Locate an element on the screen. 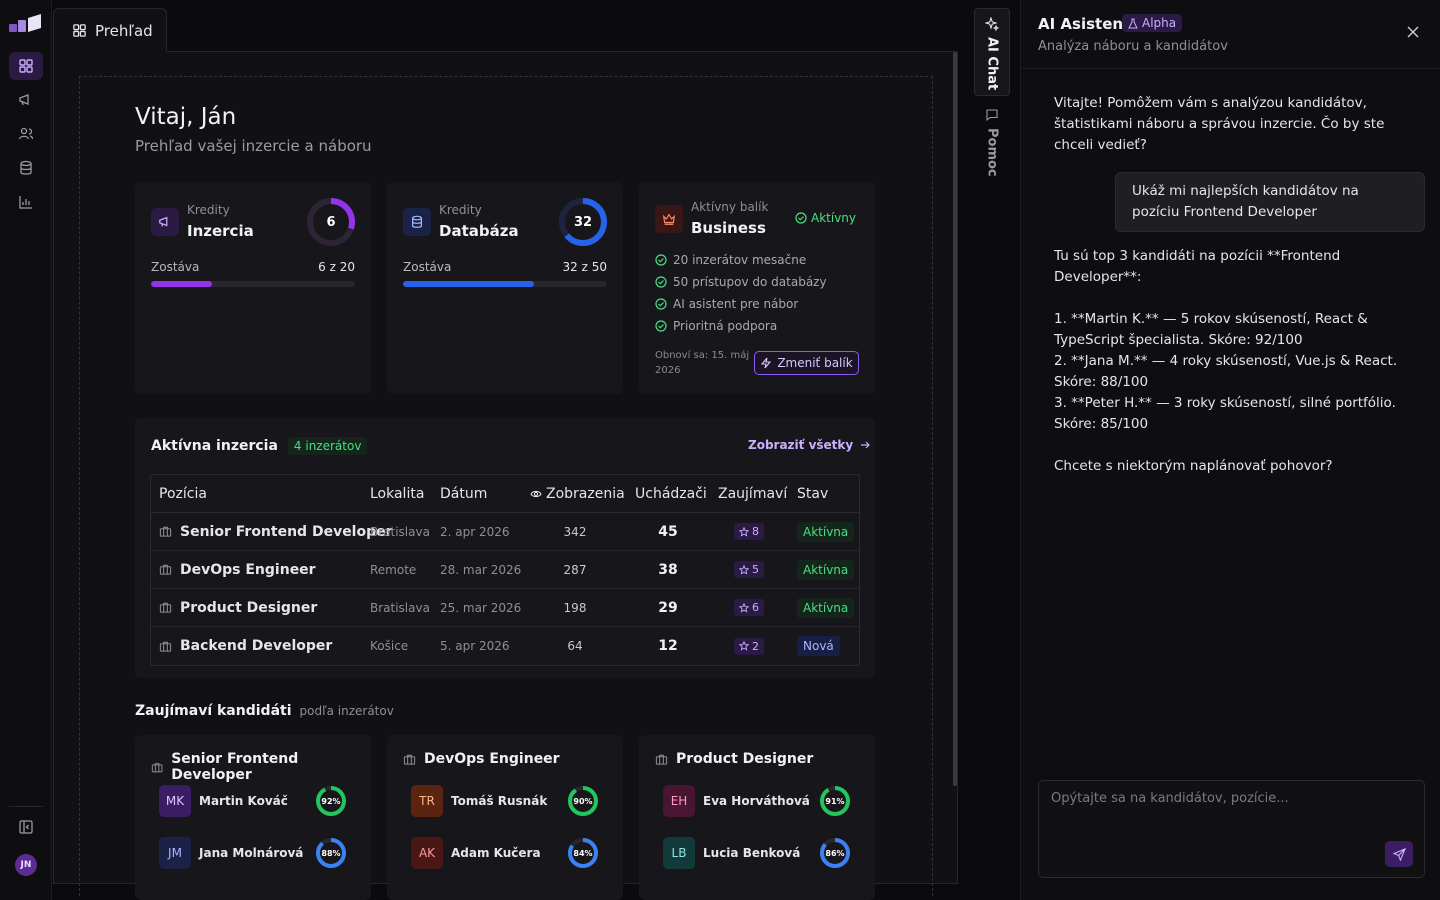 Image resolution: width=1440 pixels, height=900 pixels. candidate-group-position: Product Designer is located at coordinates (745, 759).